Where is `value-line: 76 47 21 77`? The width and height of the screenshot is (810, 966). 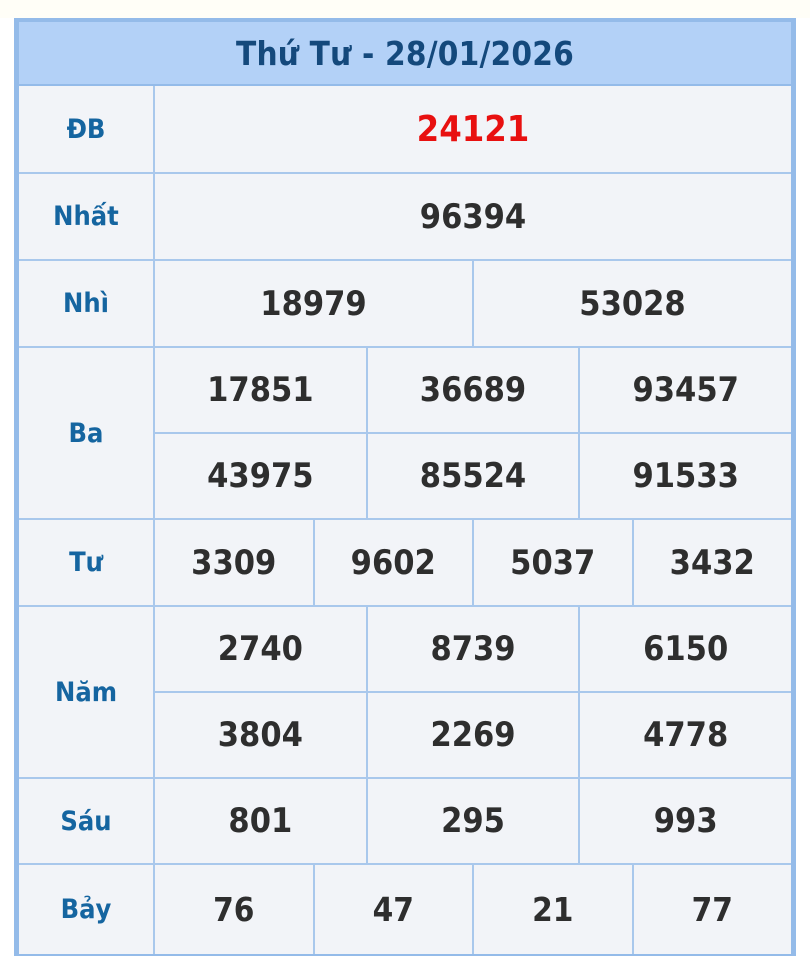
value-line: 76 47 21 77 is located at coordinates (473, 909).